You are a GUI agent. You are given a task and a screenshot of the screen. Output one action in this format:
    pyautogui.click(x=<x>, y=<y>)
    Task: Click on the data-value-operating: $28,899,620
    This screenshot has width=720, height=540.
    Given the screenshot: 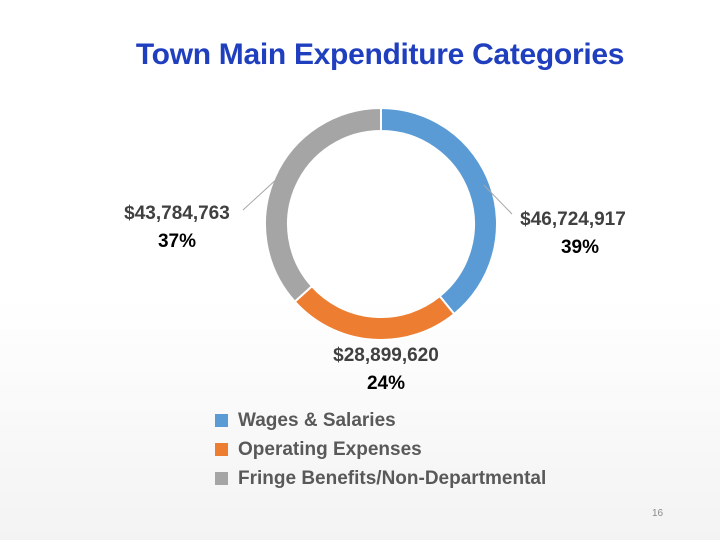 What is the action you would take?
    pyautogui.click(x=386, y=355)
    